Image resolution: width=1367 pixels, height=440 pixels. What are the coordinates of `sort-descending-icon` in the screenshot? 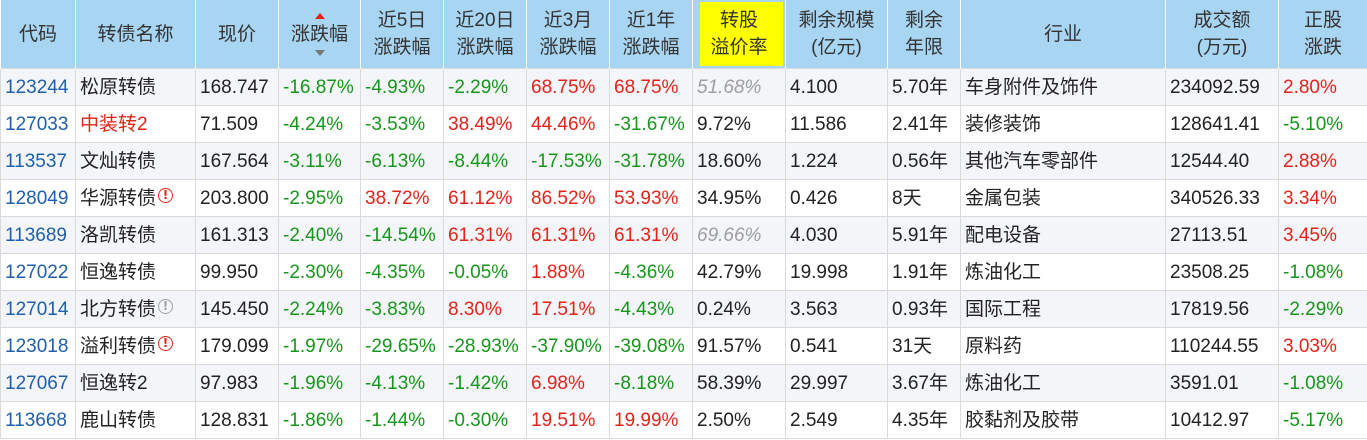 It's located at (319, 52).